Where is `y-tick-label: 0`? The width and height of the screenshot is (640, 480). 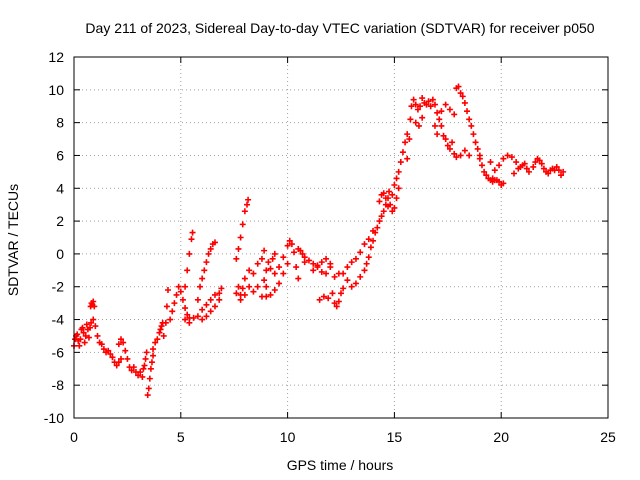 y-tick-label: 0 is located at coordinates (60, 254).